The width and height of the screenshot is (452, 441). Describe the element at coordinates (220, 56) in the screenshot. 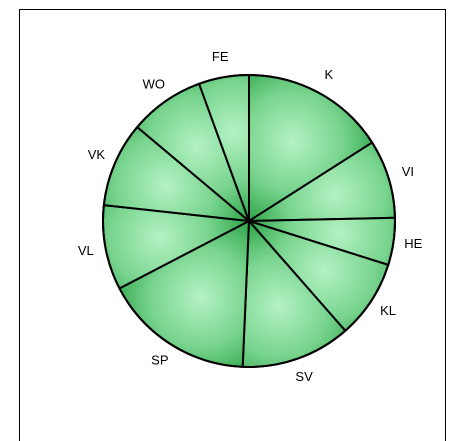

I see `slice-label-fe: FE` at that location.